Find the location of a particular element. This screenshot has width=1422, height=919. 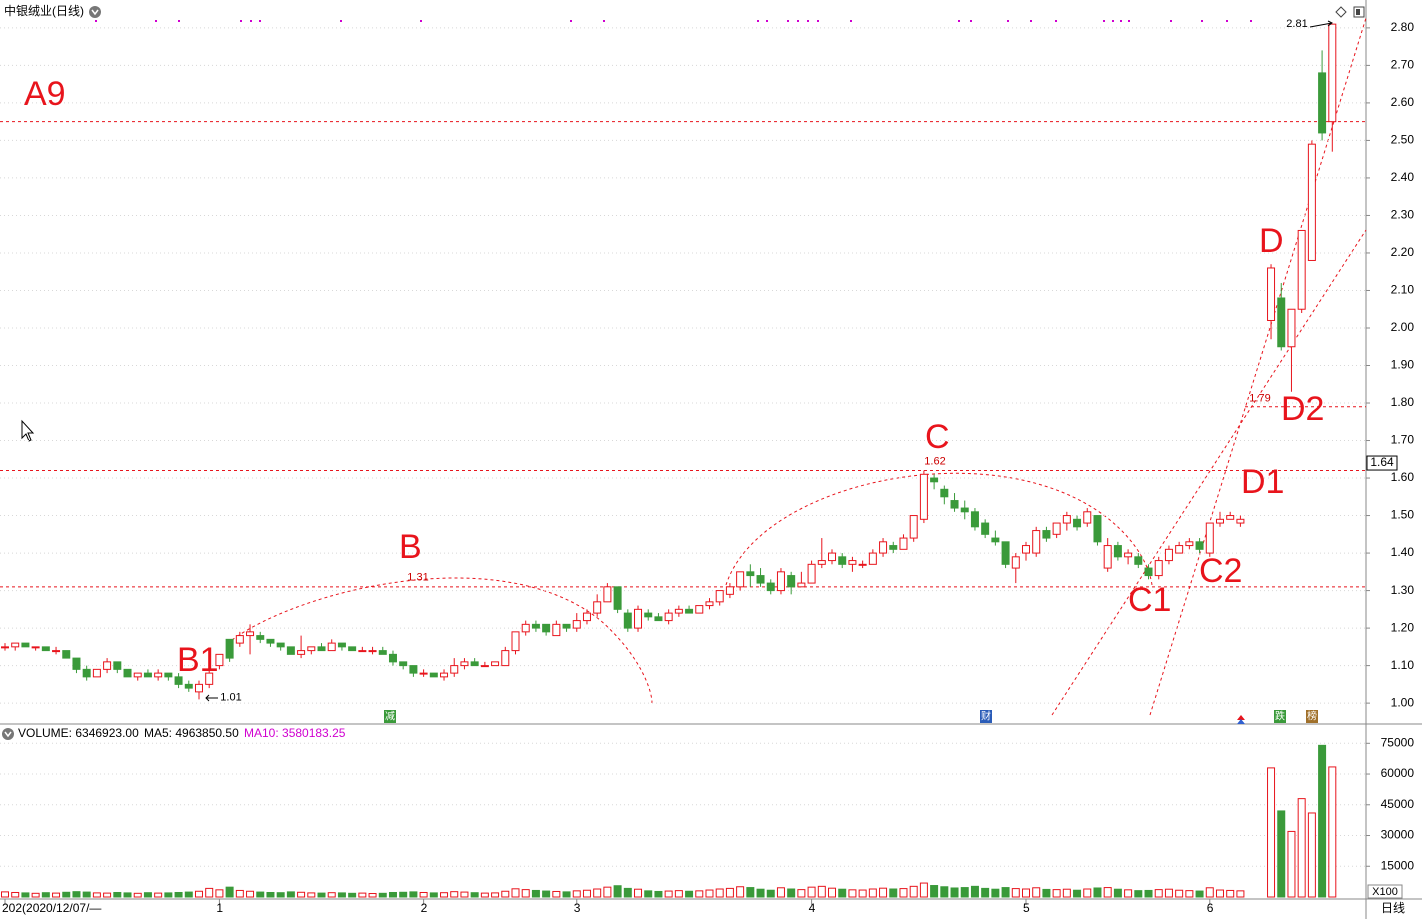

arc-b is located at coordinates (442, 640).